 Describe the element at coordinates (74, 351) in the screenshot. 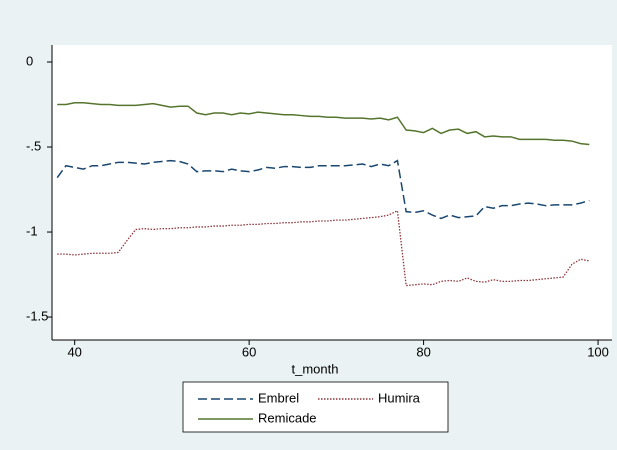

I see `x-tick-label: 40` at that location.